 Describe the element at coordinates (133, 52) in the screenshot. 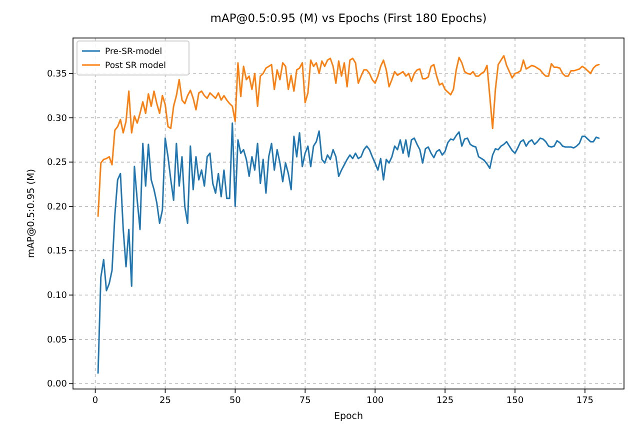

I see `legend-label: Pre-SR-model` at that location.